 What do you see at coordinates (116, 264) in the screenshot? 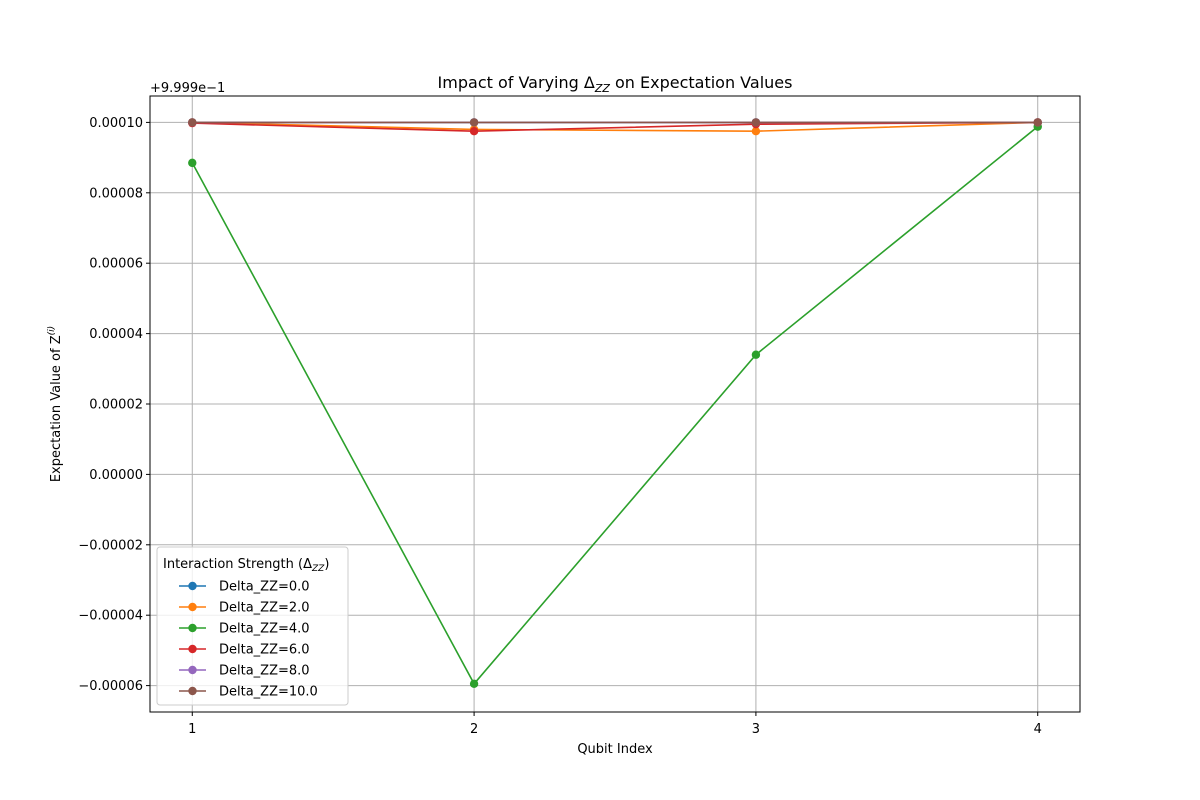
I see `y-tick-label: 0.00006` at bounding box center [116, 264].